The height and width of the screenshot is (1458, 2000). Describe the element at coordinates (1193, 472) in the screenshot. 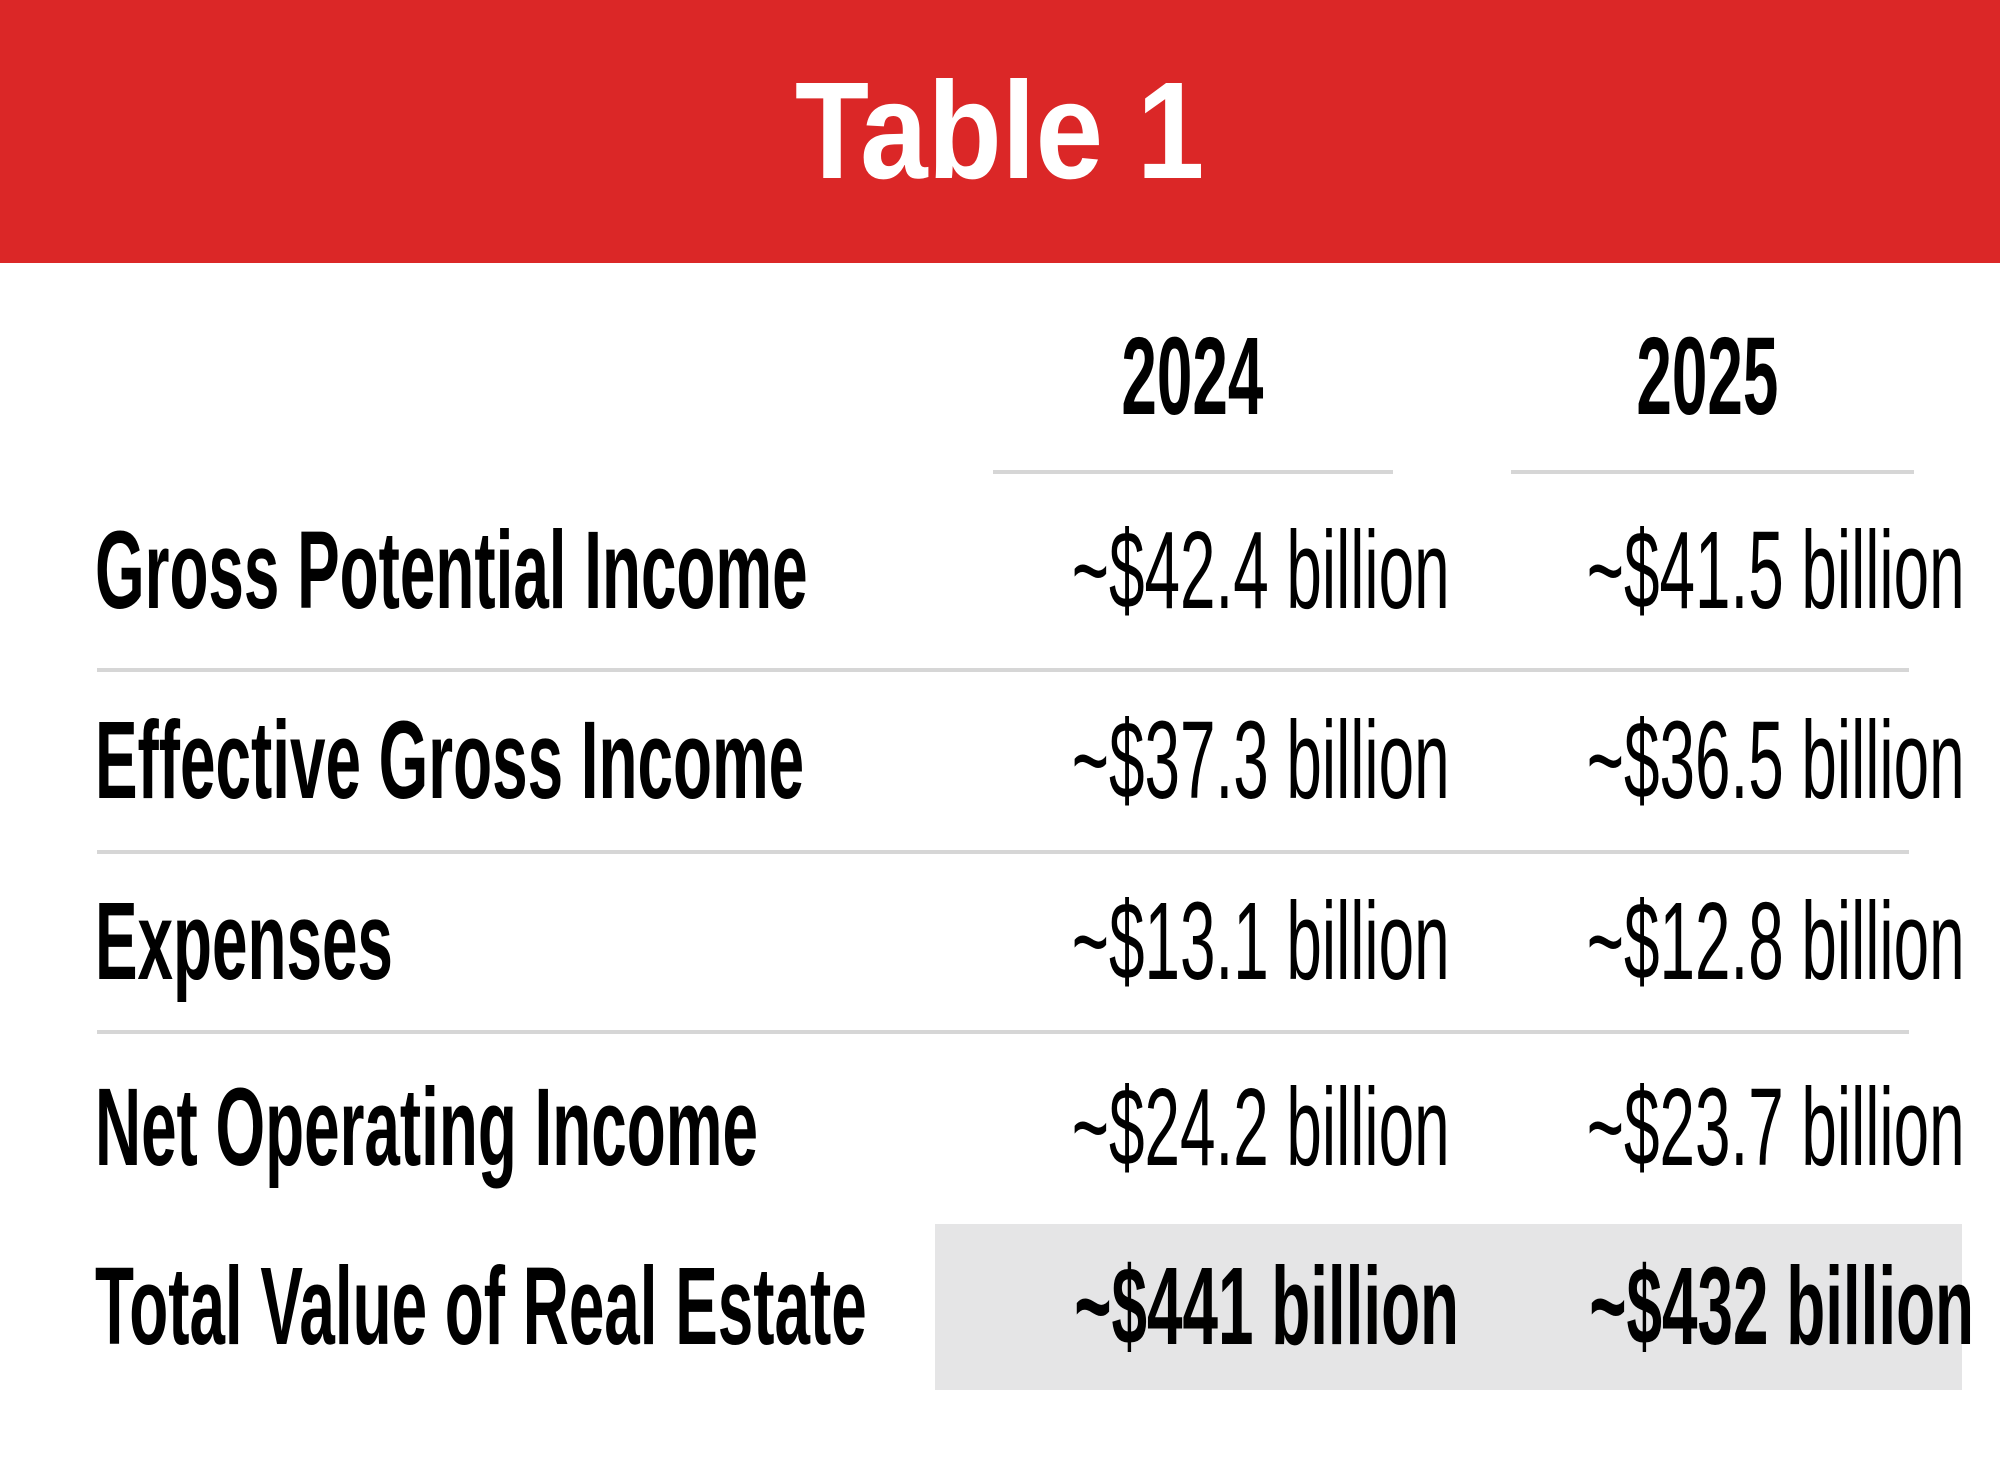

I see `column-underline-2024` at that location.